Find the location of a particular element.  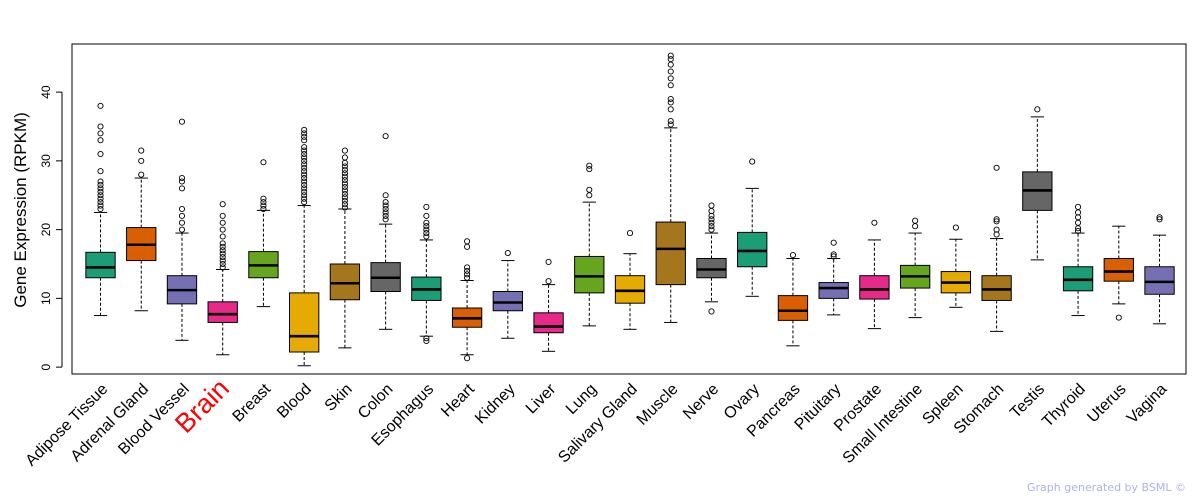

iqr-box-skin is located at coordinates (345, 282).